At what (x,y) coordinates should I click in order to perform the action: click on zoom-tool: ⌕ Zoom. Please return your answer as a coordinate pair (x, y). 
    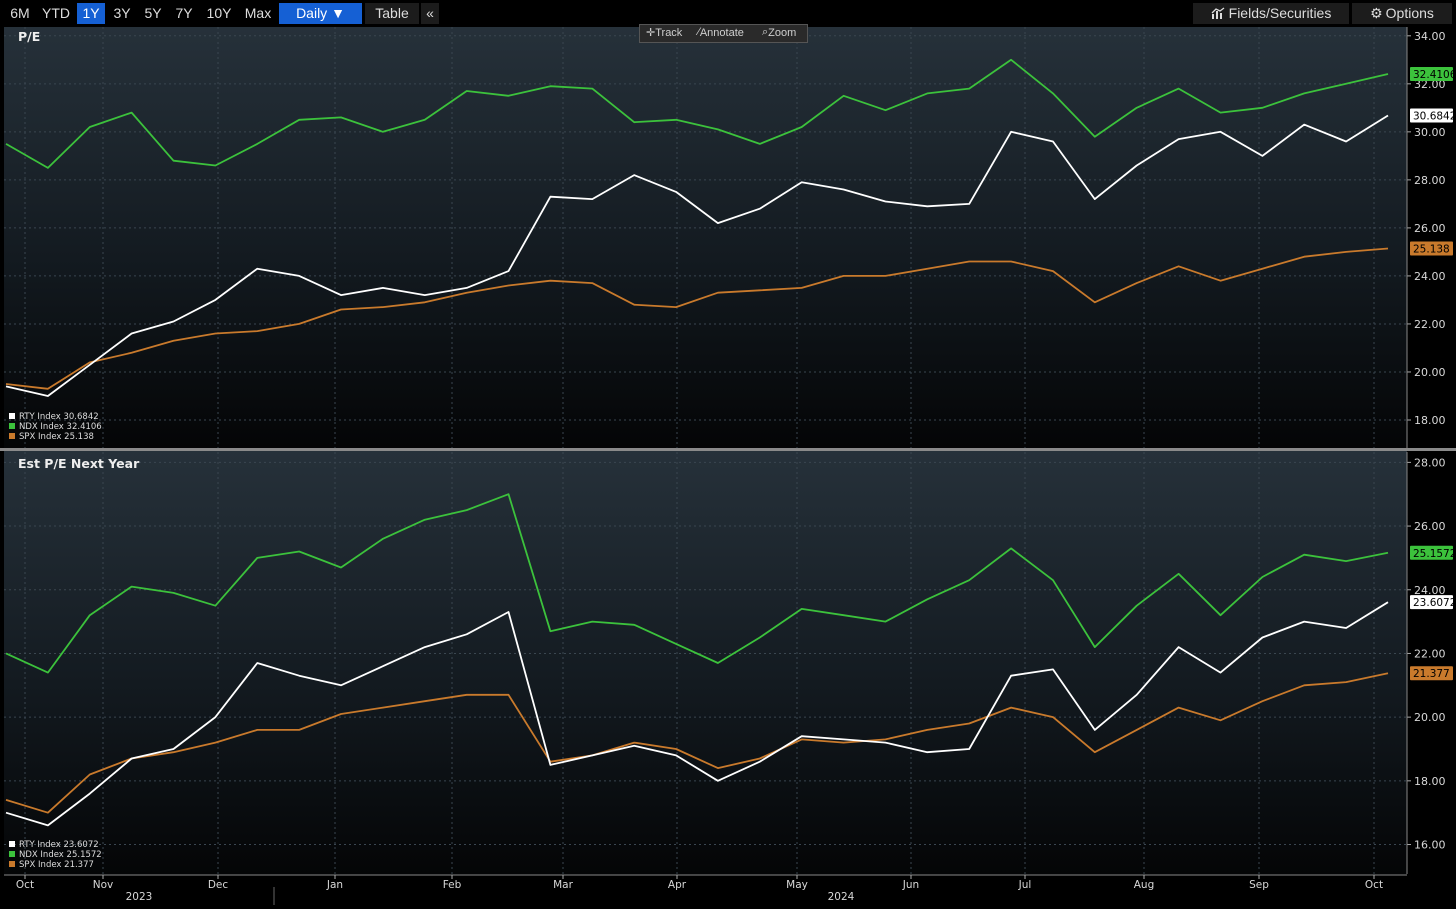
    Looking at the image, I should click on (779, 32).